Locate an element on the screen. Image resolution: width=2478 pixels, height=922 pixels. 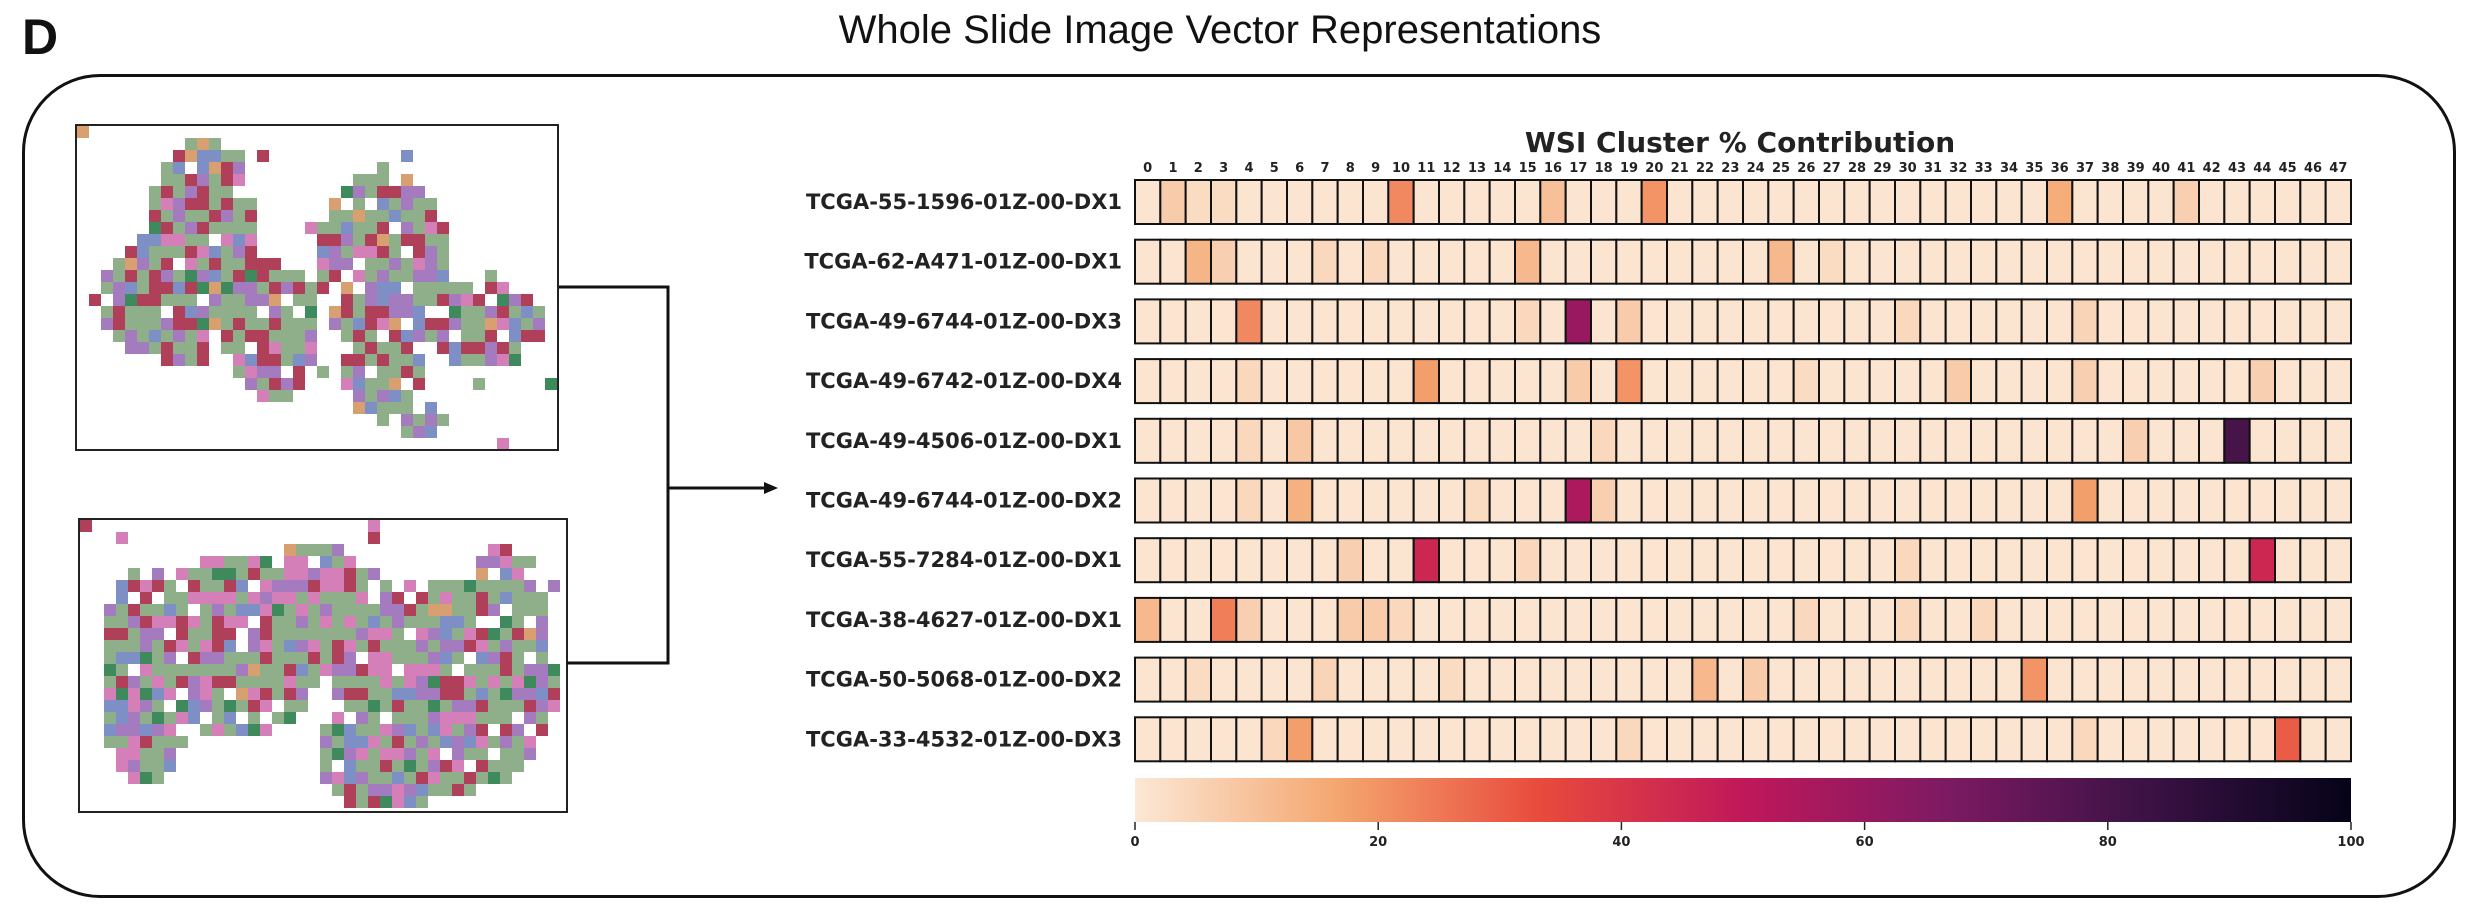
column-label: 6 is located at coordinates (1299, 168).